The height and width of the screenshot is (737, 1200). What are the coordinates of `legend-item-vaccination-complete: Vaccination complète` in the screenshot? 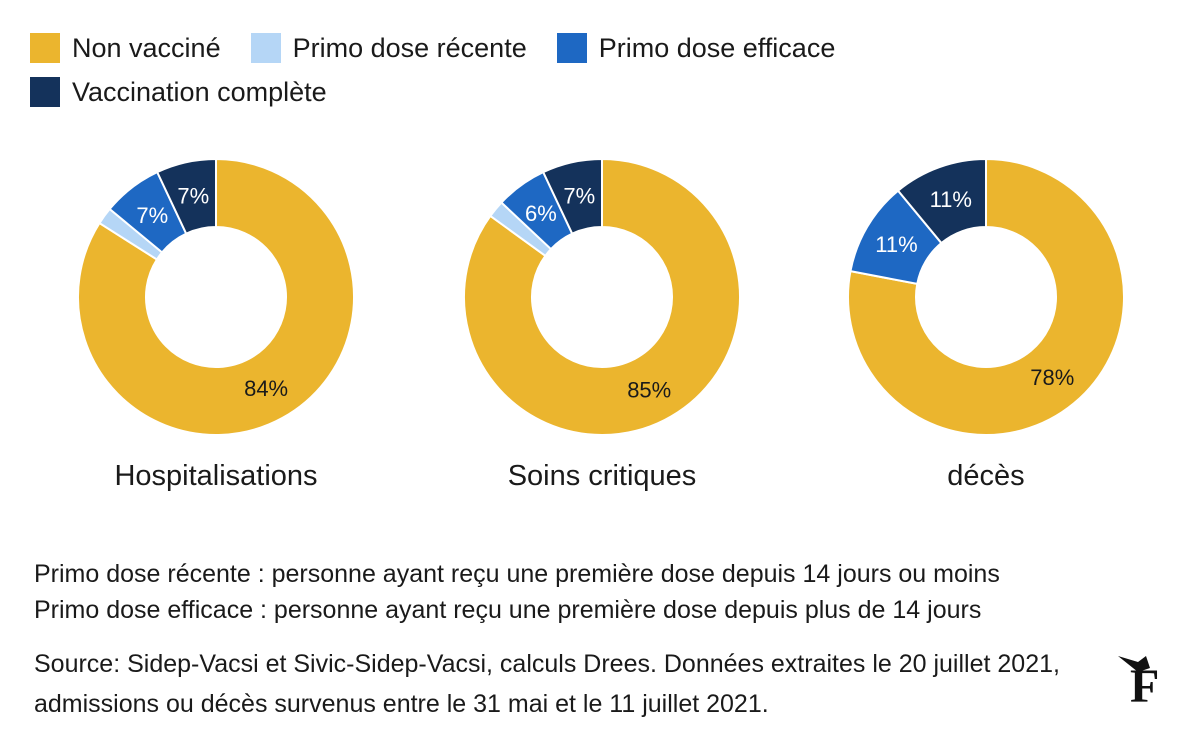 It's located at (178, 92).